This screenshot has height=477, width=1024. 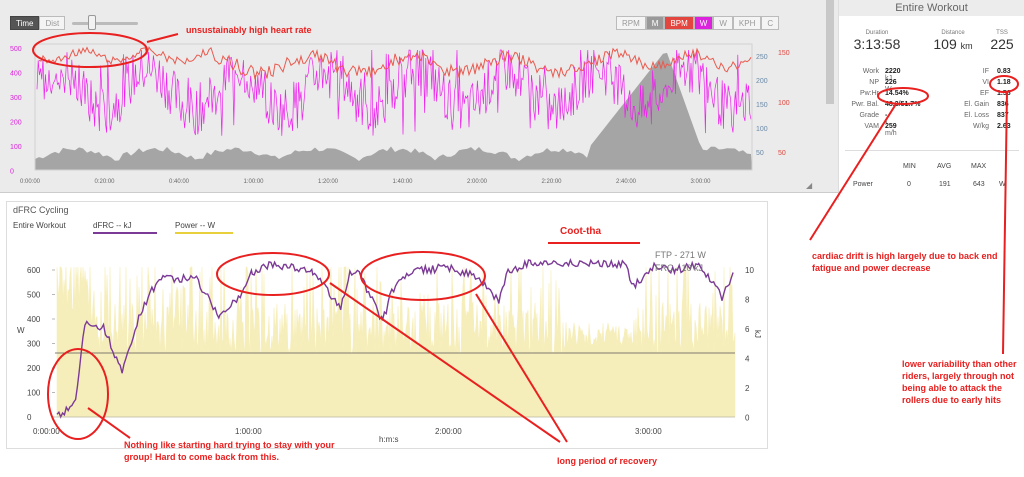 What do you see at coordinates (105, 23) in the screenshot?
I see `zoom-slider-track` at bounding box center [105, 23].